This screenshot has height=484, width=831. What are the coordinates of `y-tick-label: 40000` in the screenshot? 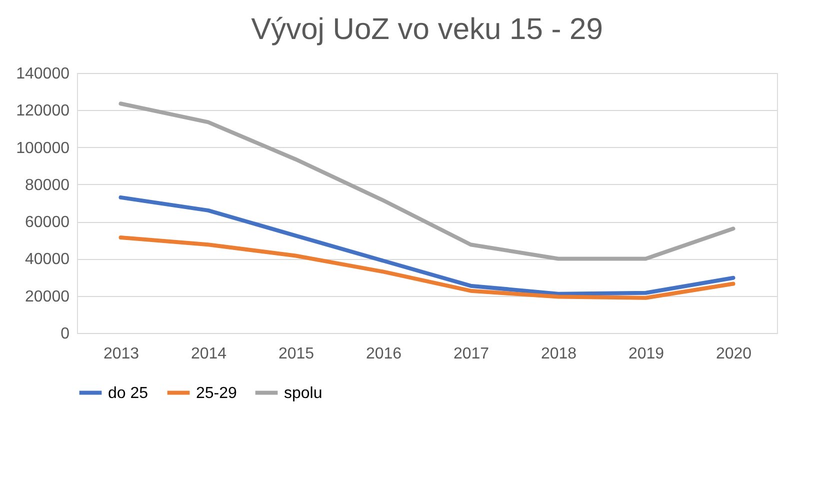 It's located at (47, 259).